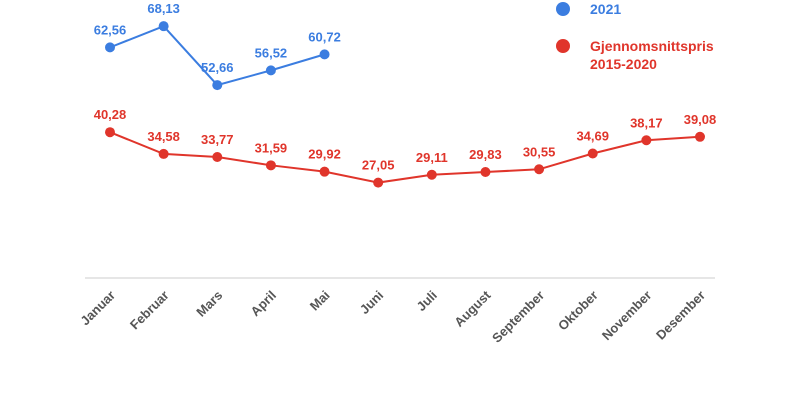 Image resolution: width=800 pixels, height=400 pixels. What do you see at coordinates (163, 136) in the screenshot?
I see `data-label: 34,58` at bounding box center [163, 136].